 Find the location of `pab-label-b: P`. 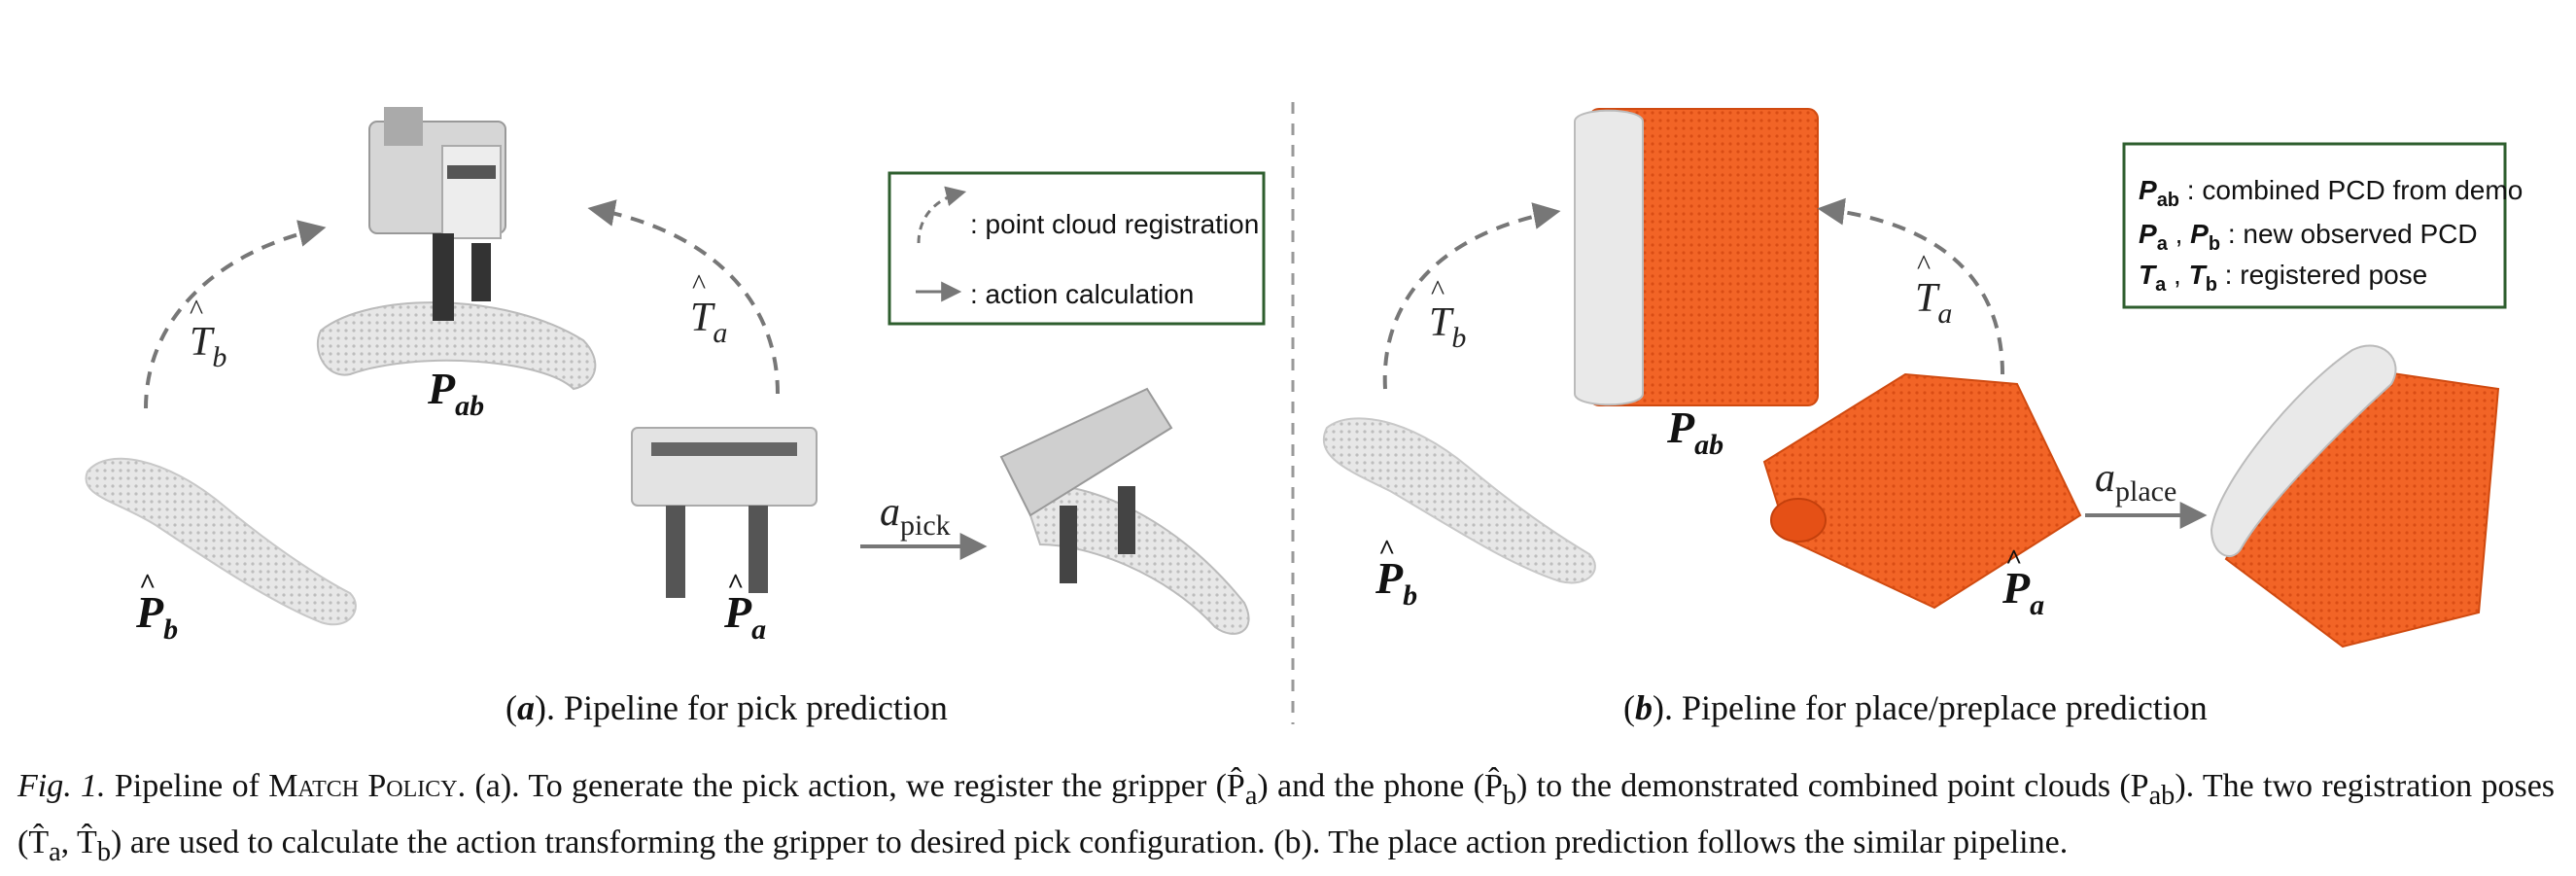

pab-label-b: P is located at coordinates (1680, 427).